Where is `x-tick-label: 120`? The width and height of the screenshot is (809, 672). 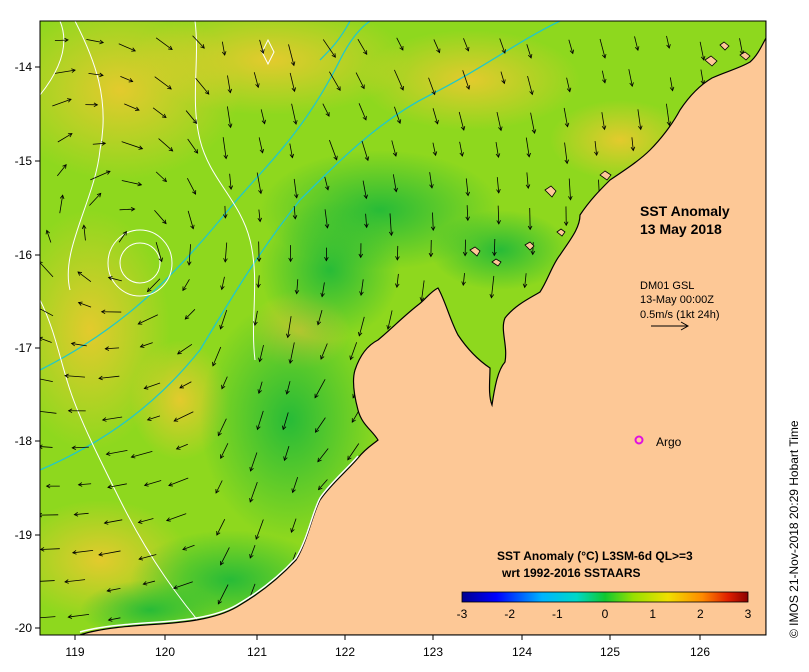
x-tick-label: 120 is located at coordinates (165, 652).